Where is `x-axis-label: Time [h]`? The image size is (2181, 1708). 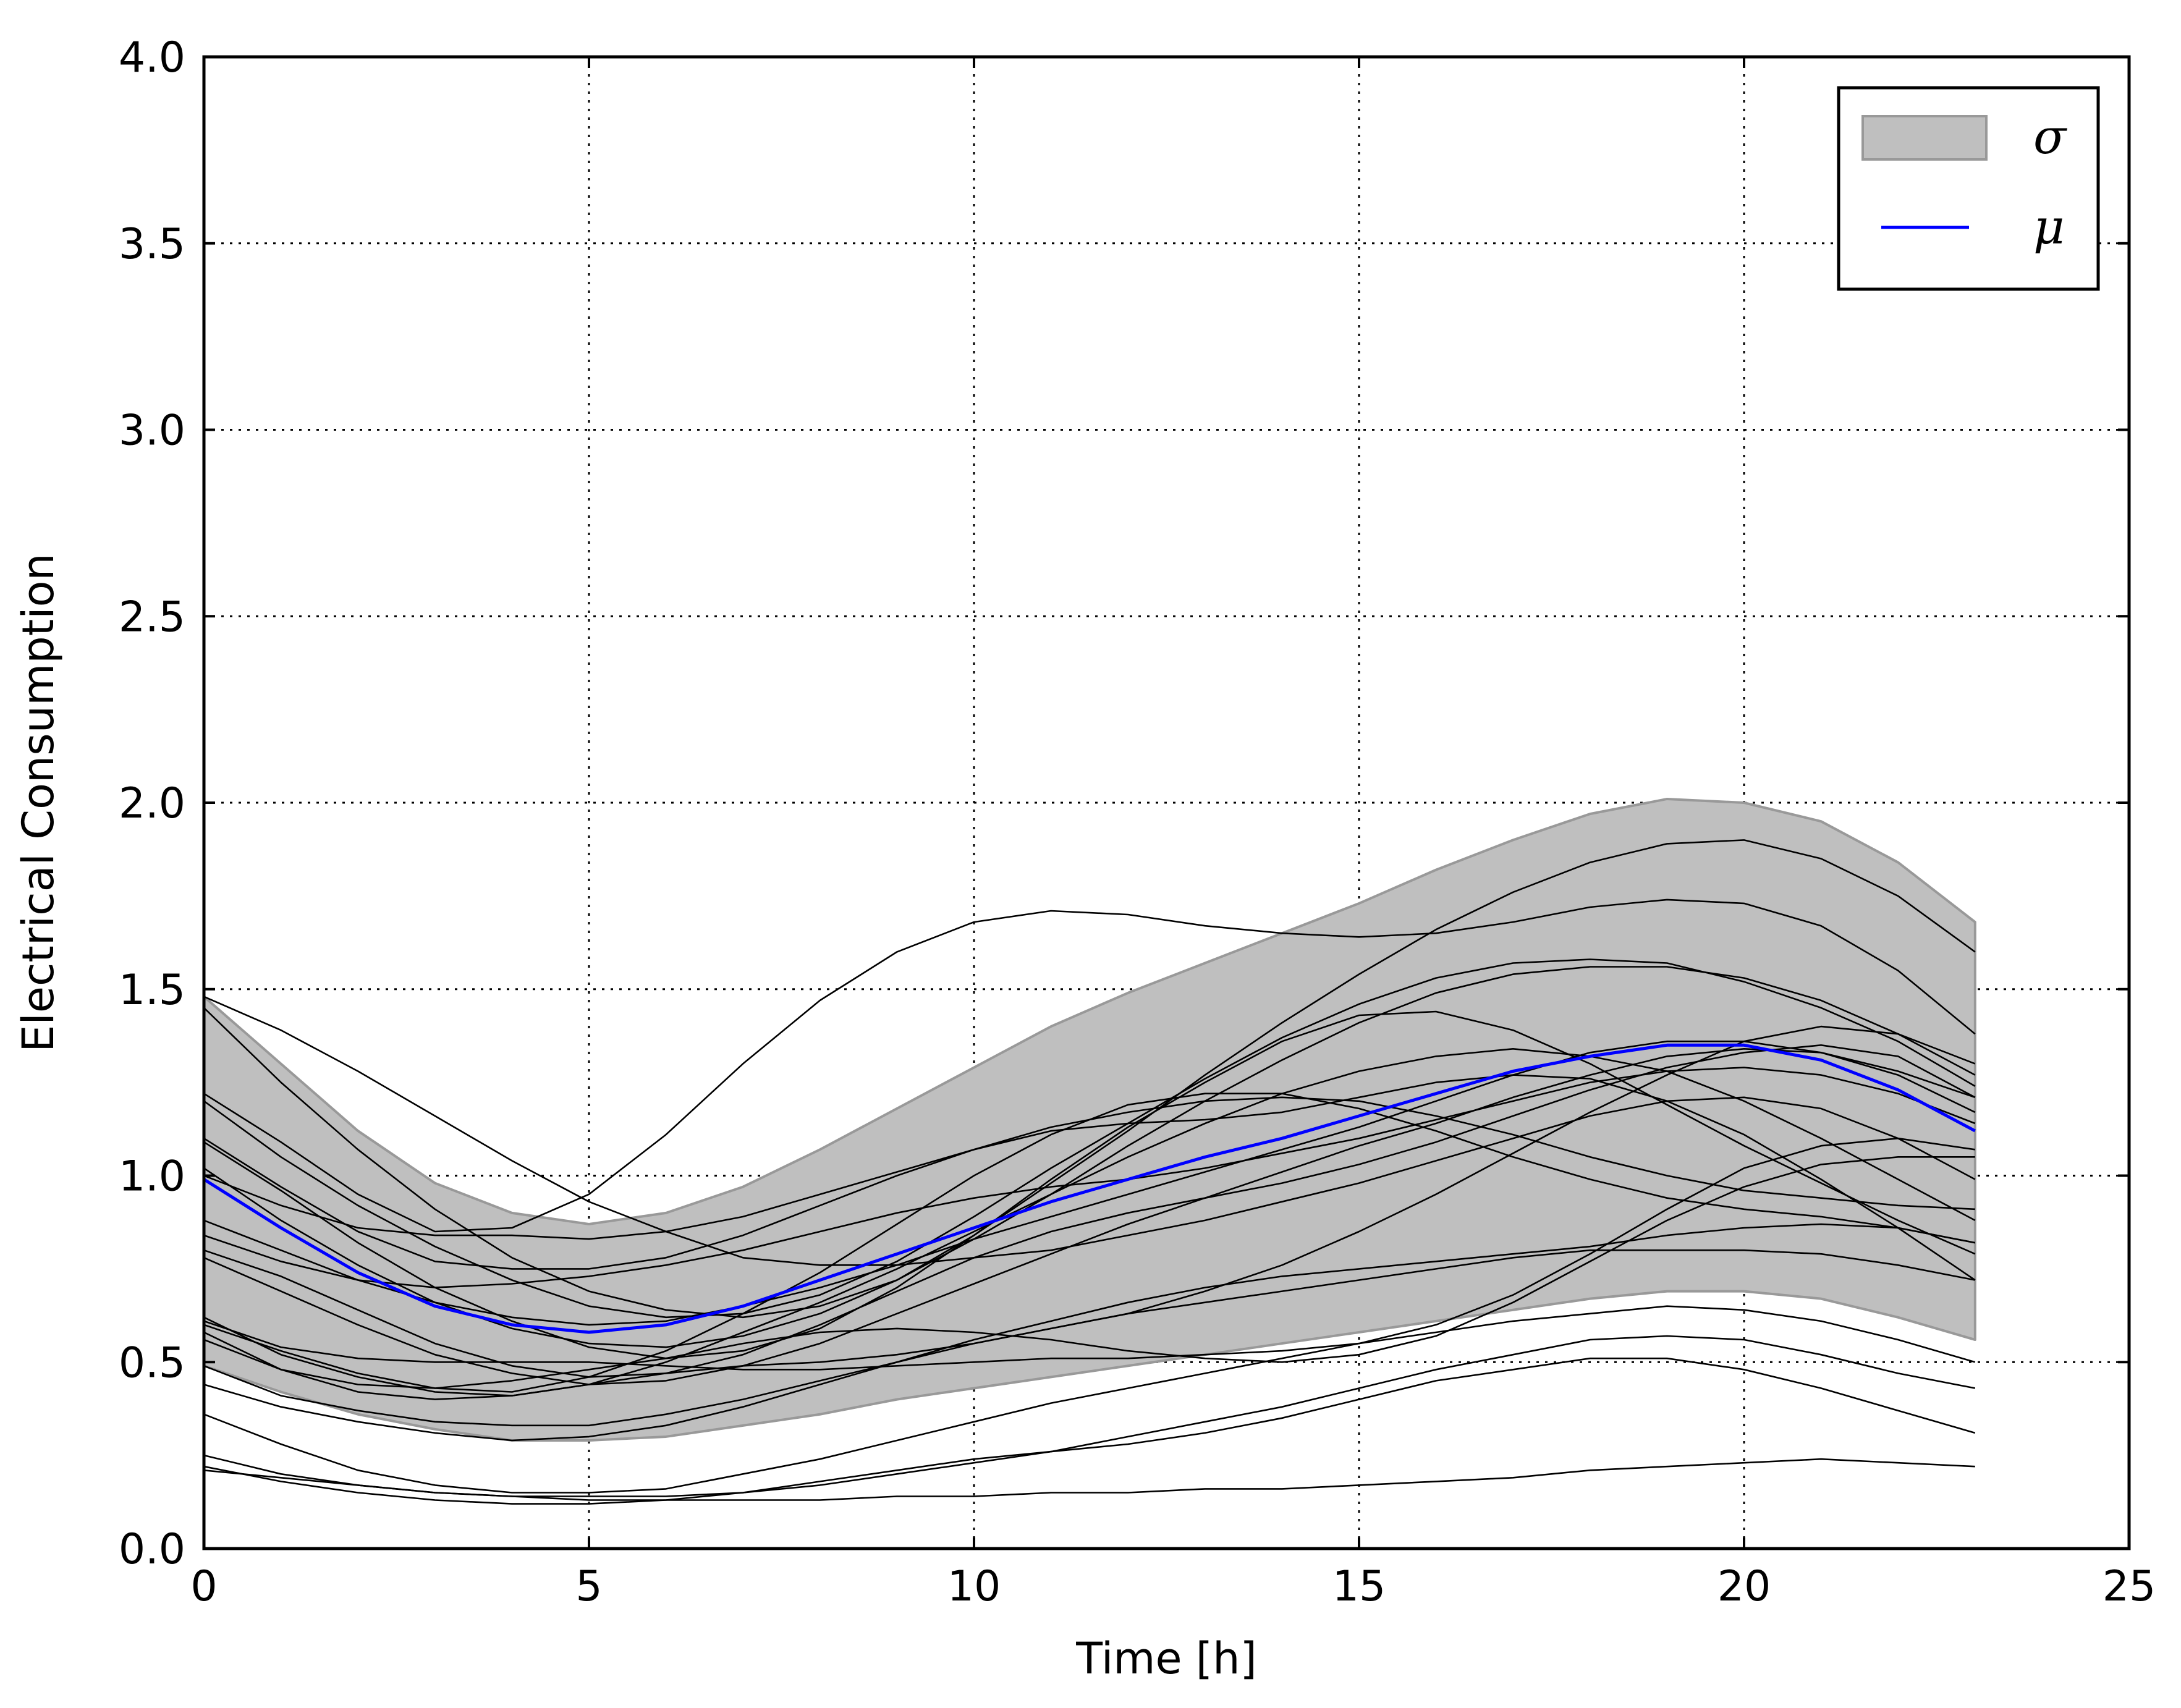 x-axis-label: Time [h] is located at coordinates (1166, 1658).